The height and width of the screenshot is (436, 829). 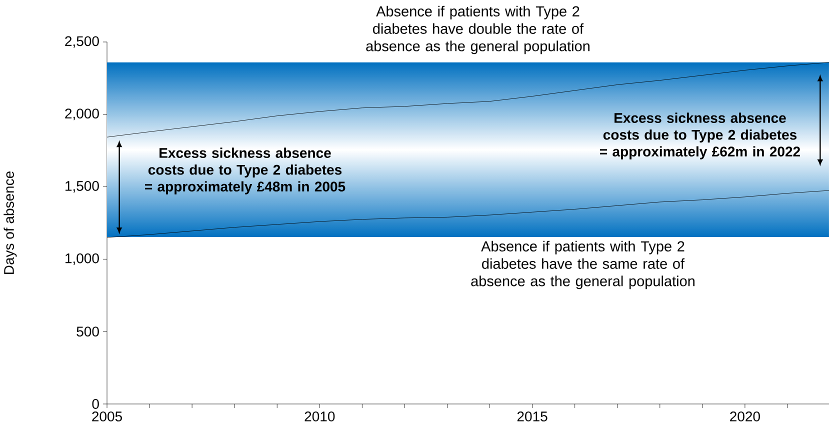 I want to click on annotation: Excess sickness absence costs due to Type 2 diabetes = approximately £48m in 2005, so click(x=245, y=171).